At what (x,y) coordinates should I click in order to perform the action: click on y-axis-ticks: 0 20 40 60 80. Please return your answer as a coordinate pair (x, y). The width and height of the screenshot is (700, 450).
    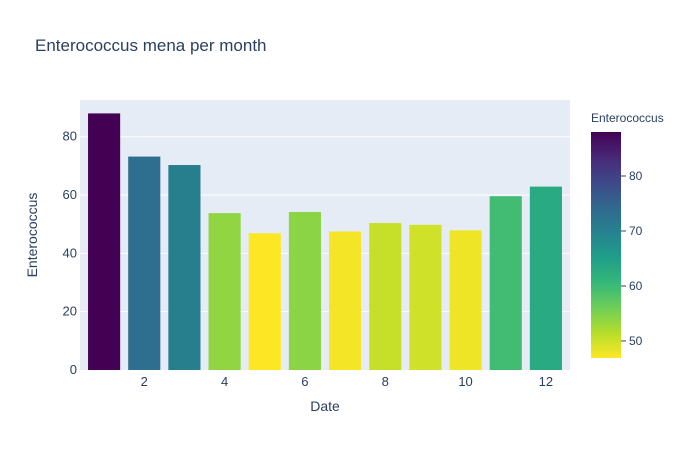
    Looking at the image, I should click on (70, 253).